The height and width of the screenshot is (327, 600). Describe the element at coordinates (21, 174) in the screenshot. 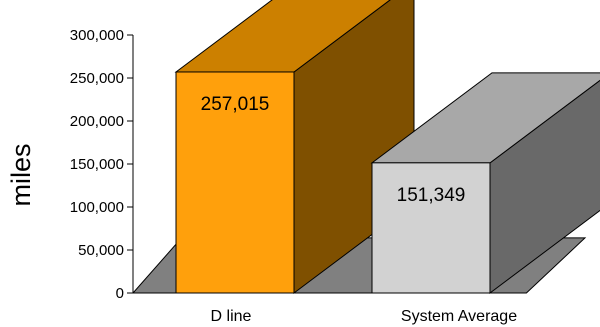

I see `y-axis-title: miles` at that location.